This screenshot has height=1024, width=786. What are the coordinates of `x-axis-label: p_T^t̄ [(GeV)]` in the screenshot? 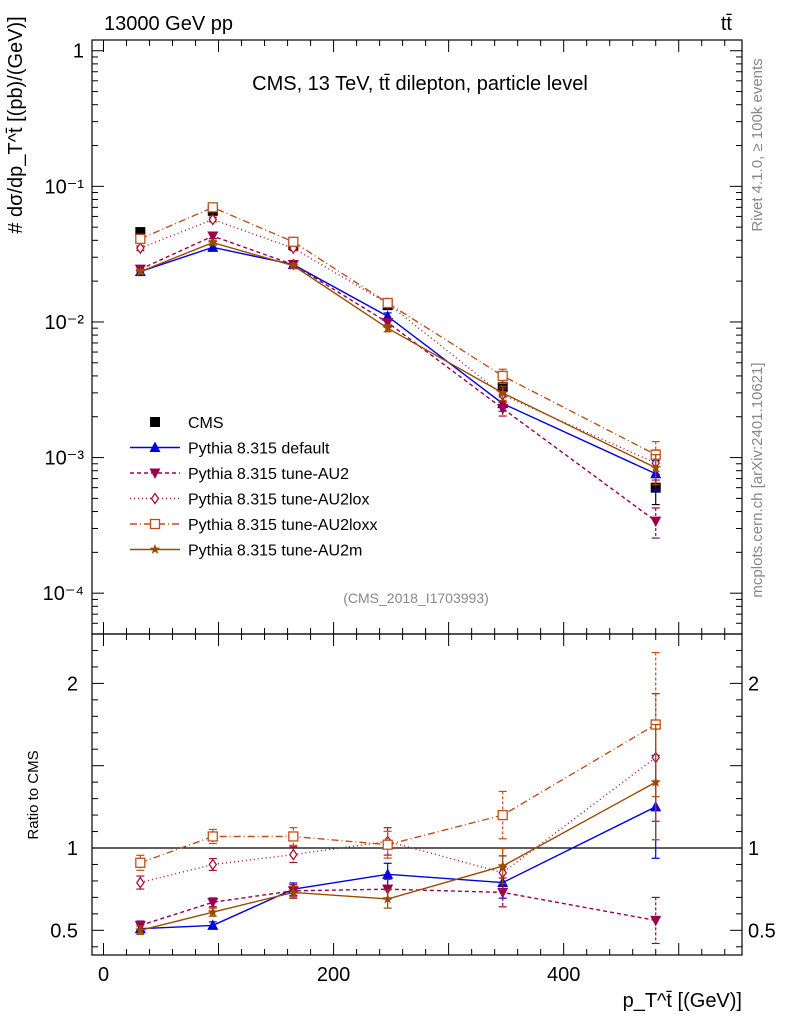 It's located at (682, 1001).